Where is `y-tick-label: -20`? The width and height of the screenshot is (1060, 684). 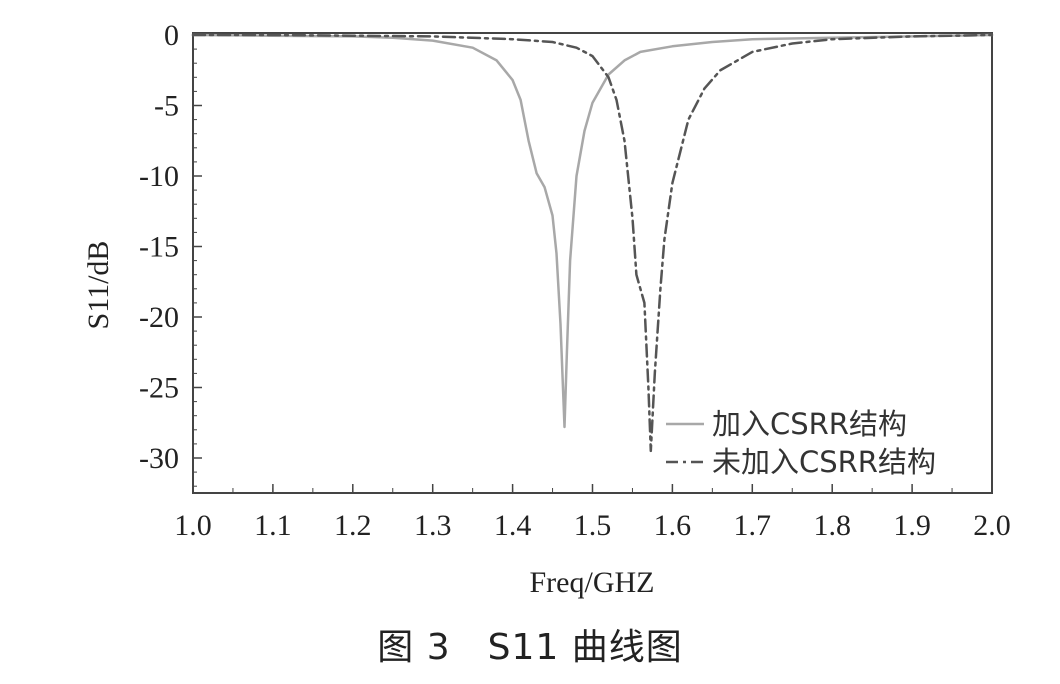 y-tick-label: -20 is located at coordinates (159, 317).